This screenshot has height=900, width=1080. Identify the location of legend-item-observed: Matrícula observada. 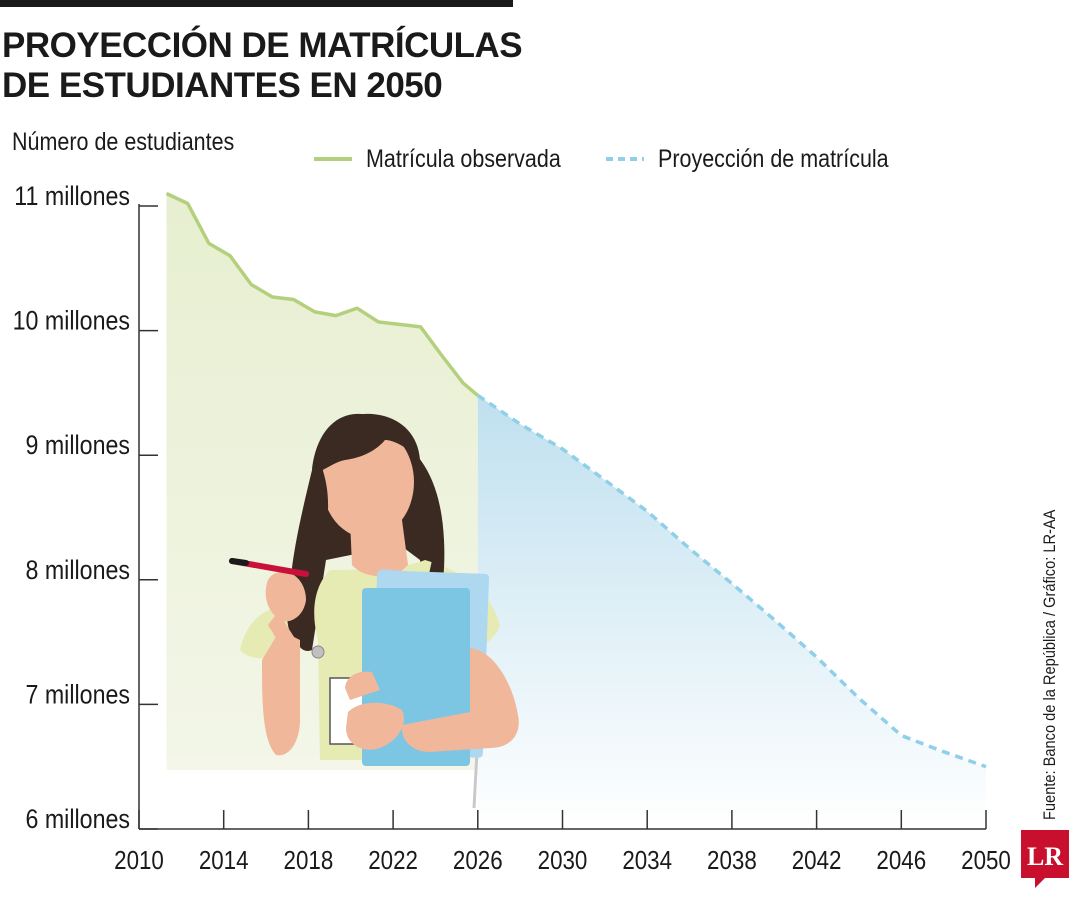
(453, 159).